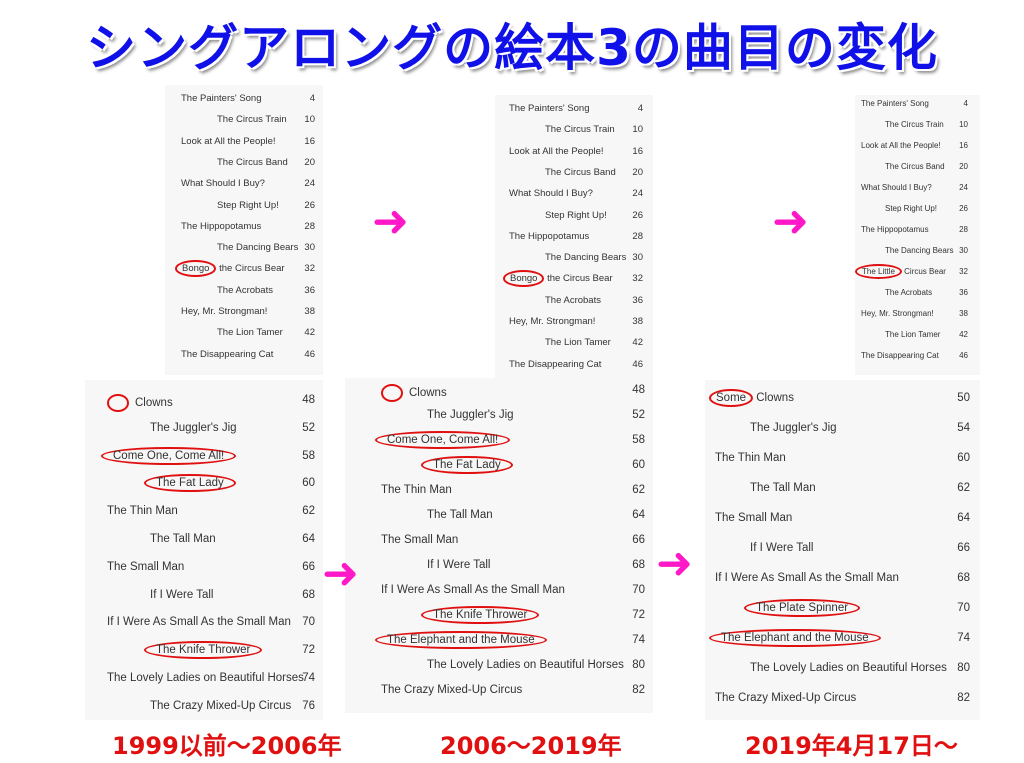 The image size is (1024, 763). What do you see at coordinates (909, 292) in the screenshot?
I see `entry-title-text: The Acrobats` at bounding box center [909, 292].